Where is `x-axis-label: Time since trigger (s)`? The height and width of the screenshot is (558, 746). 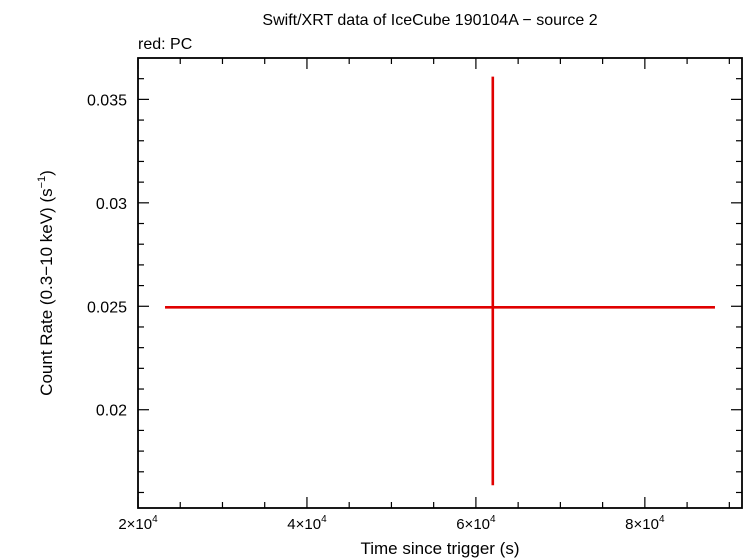 x-axis-label: Time since trigger (s) is located at coordinates (439, 548).